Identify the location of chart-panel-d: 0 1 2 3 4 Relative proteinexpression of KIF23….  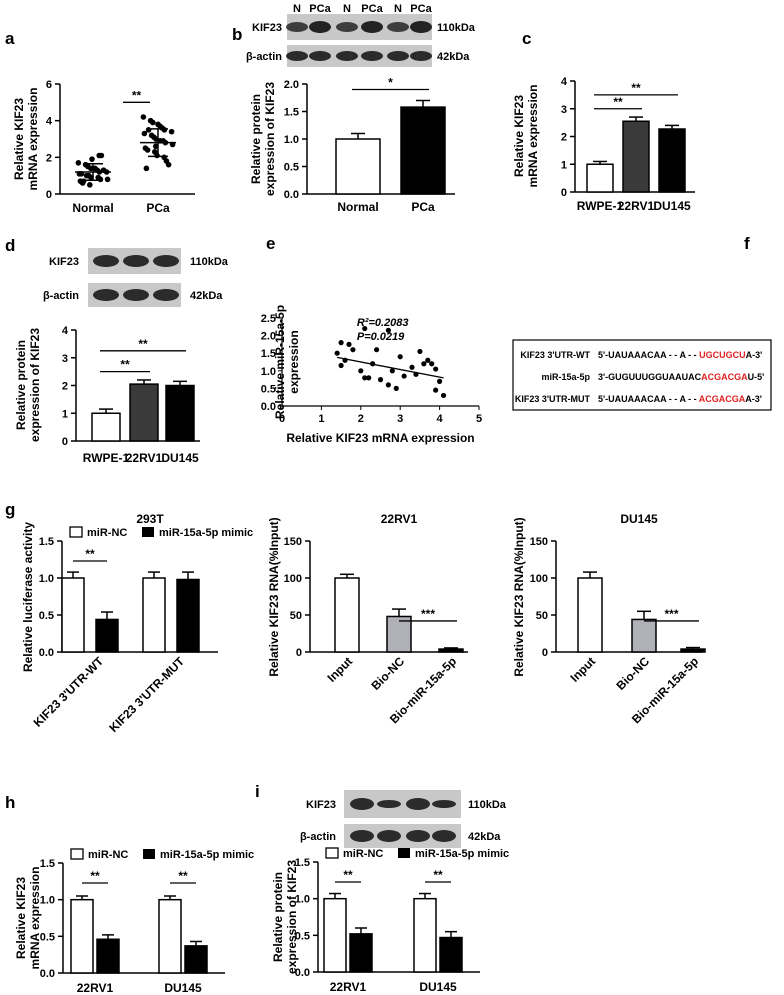
(107, 395).